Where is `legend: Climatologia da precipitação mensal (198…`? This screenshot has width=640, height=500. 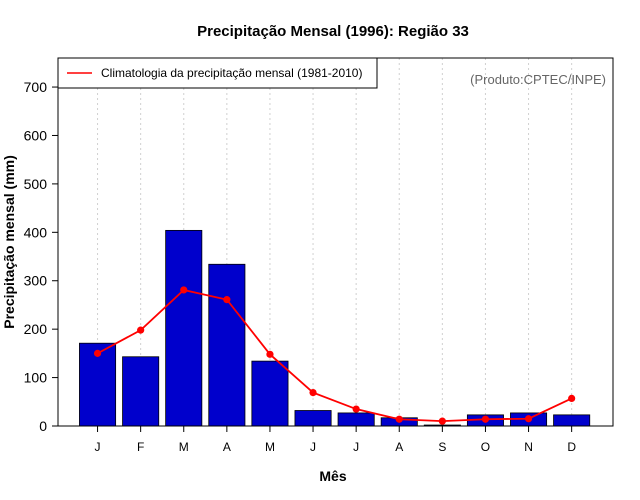
legend: Climatologia da precipitação mensal (198… is located at coordinates (217, 73).